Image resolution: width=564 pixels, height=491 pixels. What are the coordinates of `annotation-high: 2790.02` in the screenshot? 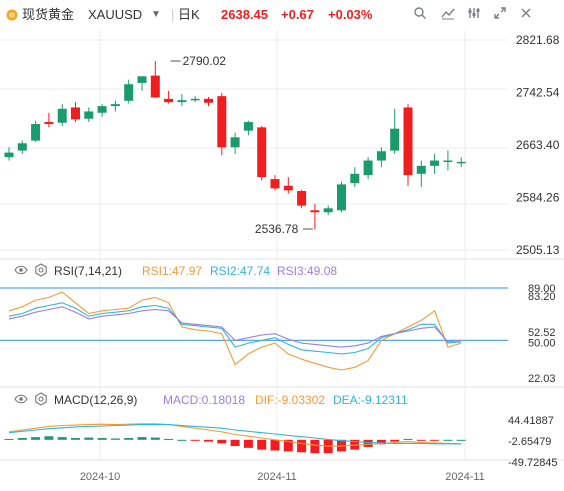 It's located at (205, 61).